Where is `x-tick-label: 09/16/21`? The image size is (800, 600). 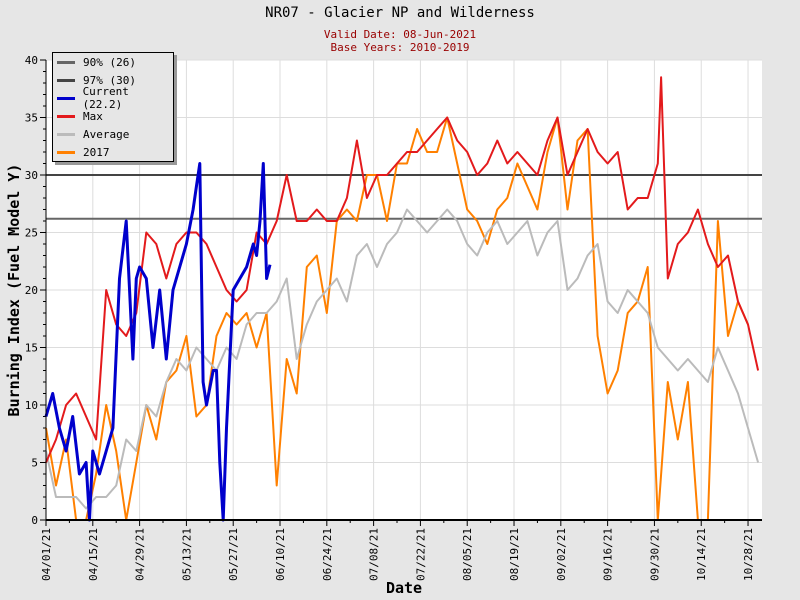 x-tick-label: 09/16/21 is located at coordinates (608, 554).